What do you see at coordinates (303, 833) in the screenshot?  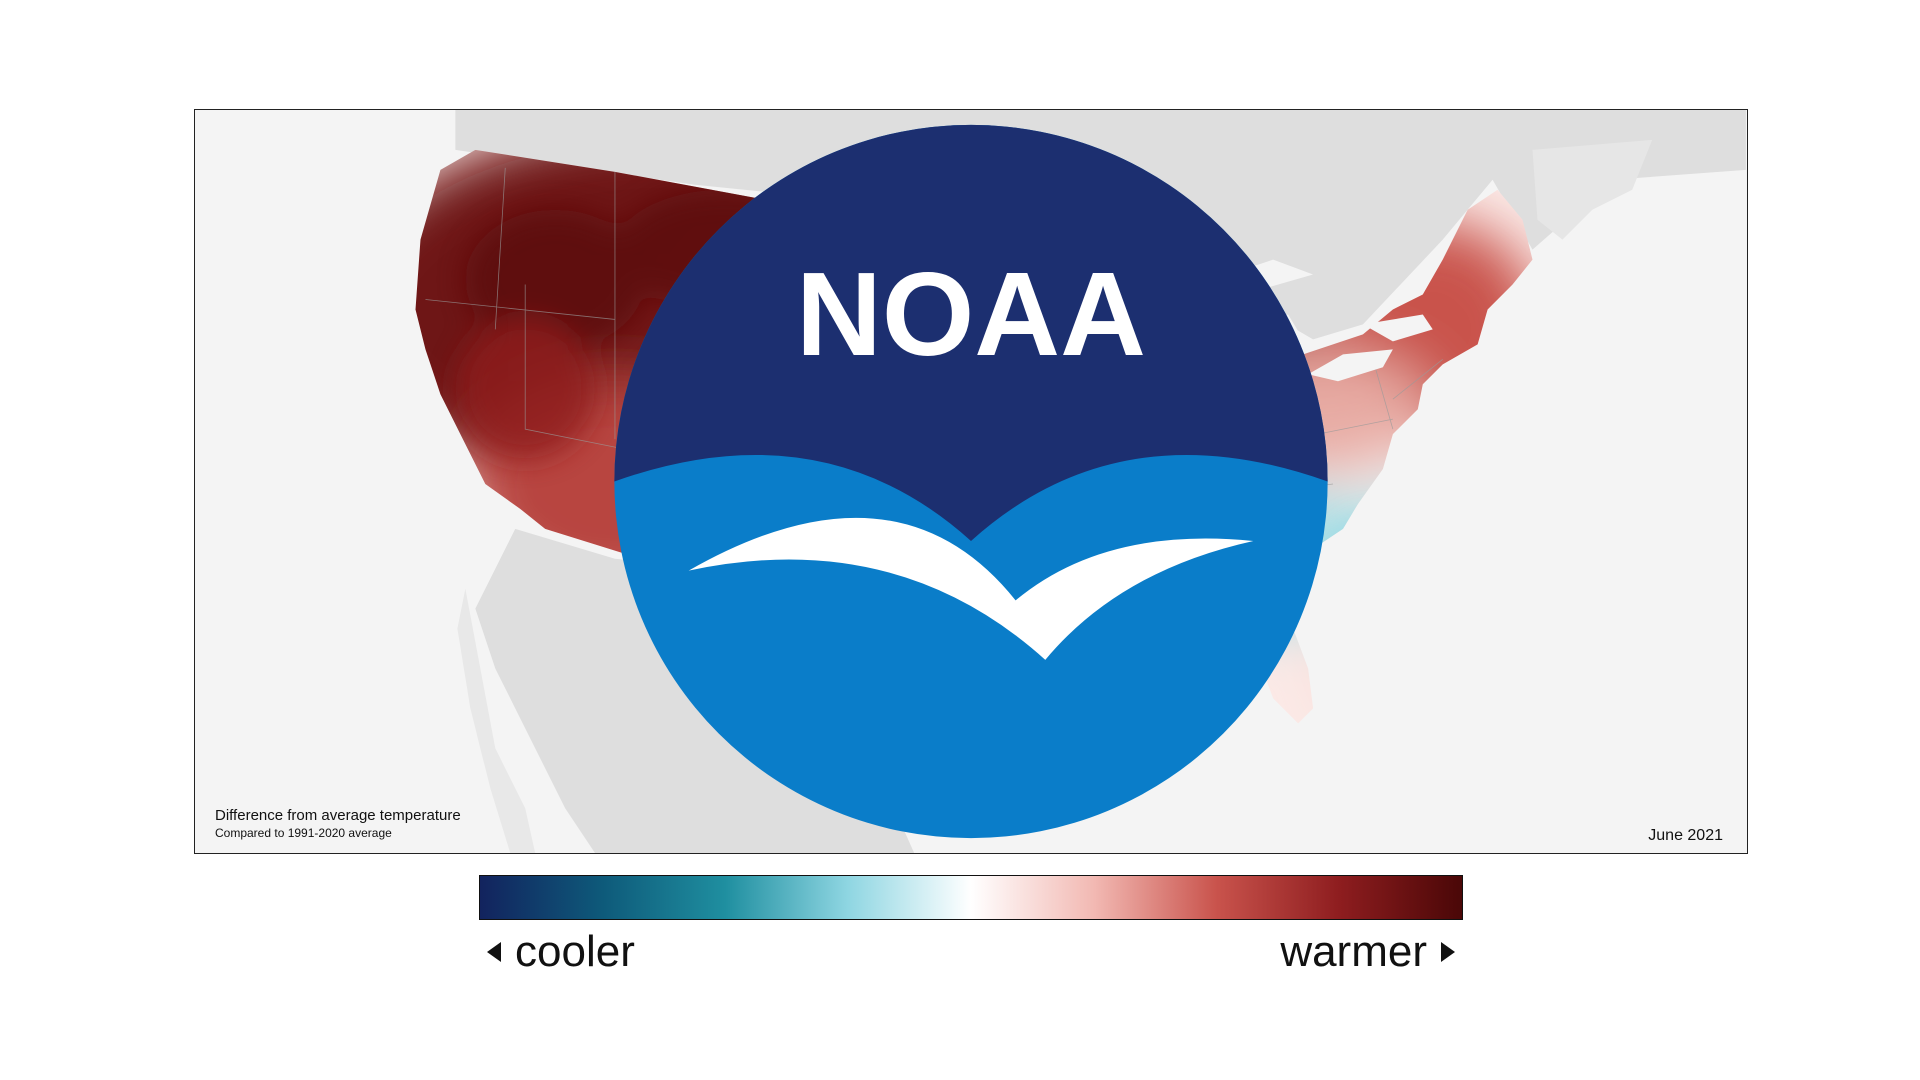 I see `caption-subtitle: Compared to 1991-2020 average` at bounding box center [303, 833].